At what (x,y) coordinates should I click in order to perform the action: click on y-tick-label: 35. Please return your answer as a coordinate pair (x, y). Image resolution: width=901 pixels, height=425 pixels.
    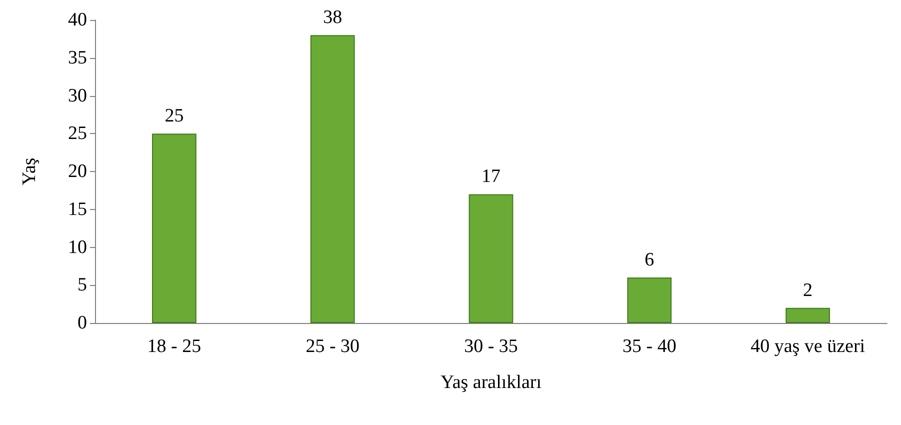
    Looking at the image, I should click on (77, 57).